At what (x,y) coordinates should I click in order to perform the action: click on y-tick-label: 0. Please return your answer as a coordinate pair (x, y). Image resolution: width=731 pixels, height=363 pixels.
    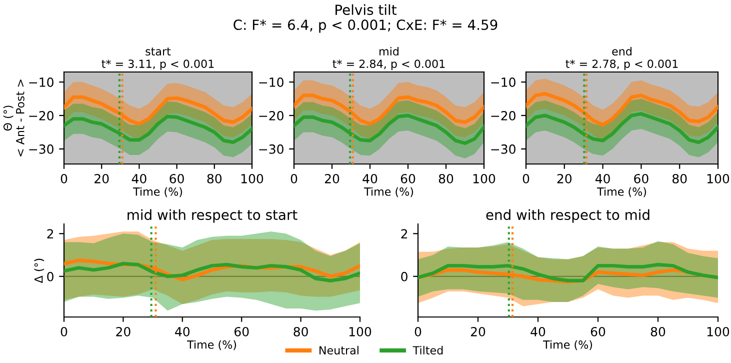
    Looking at the image, I should click on (50, 277).